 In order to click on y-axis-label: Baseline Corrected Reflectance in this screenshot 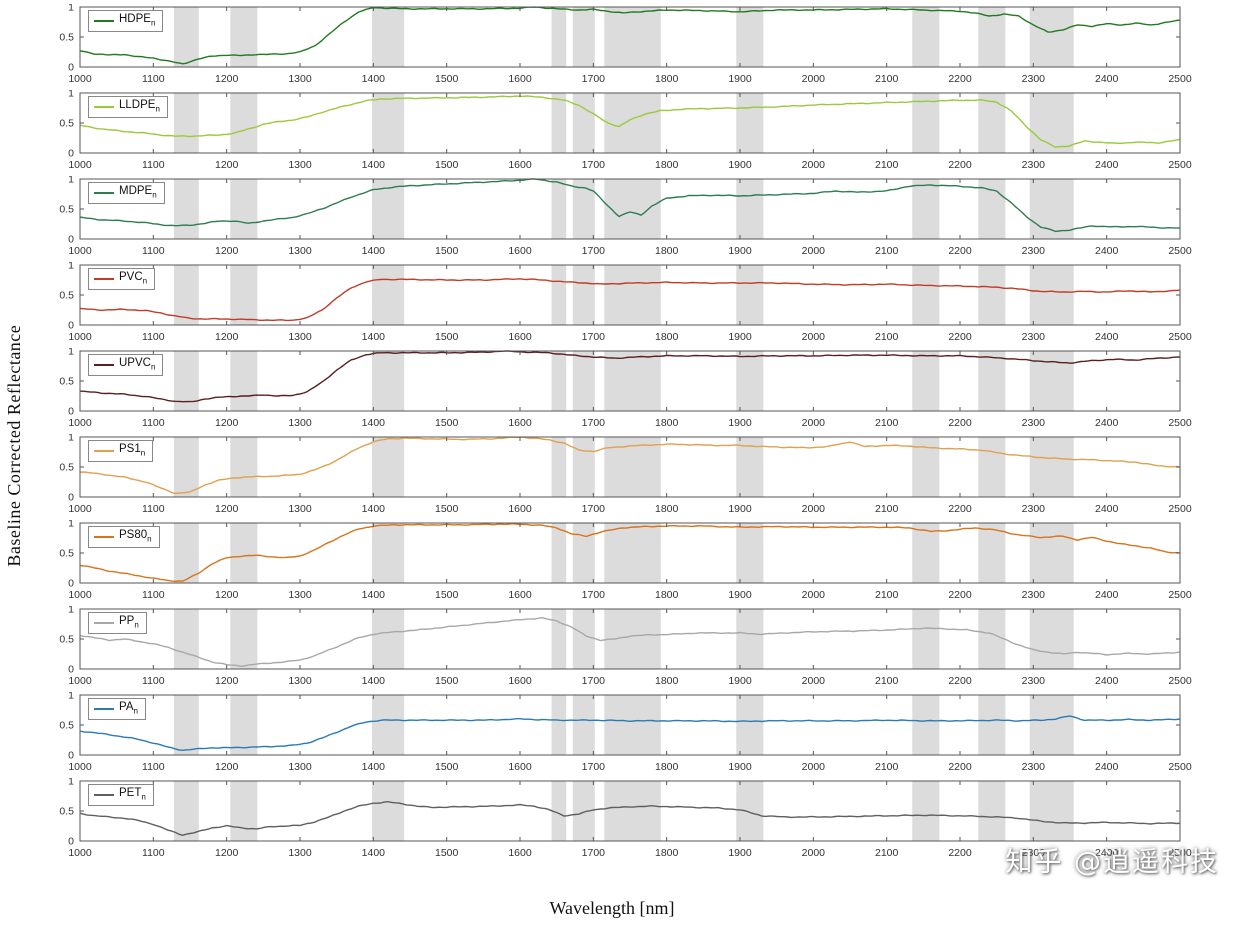, I will do `click(14, 445)`.